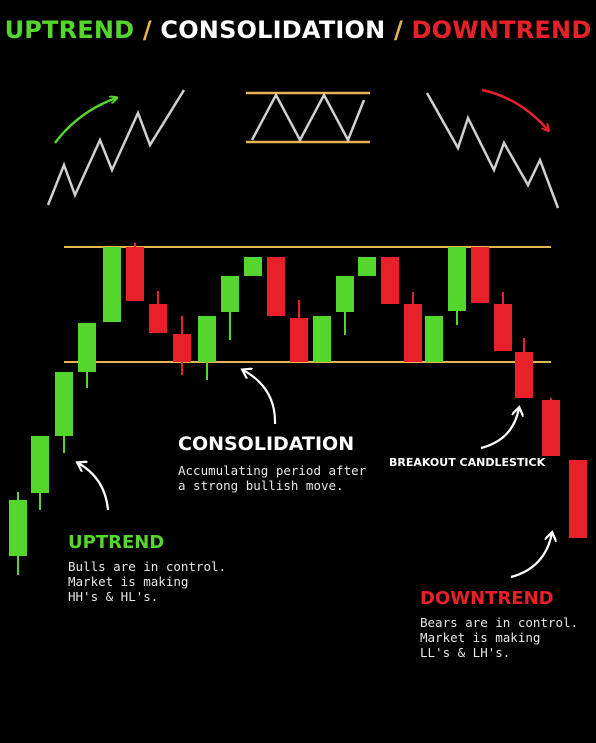 The width and height of the screenshot is (596, 743). I want to click on breakout-pointer-arrow, so click(499, 429).